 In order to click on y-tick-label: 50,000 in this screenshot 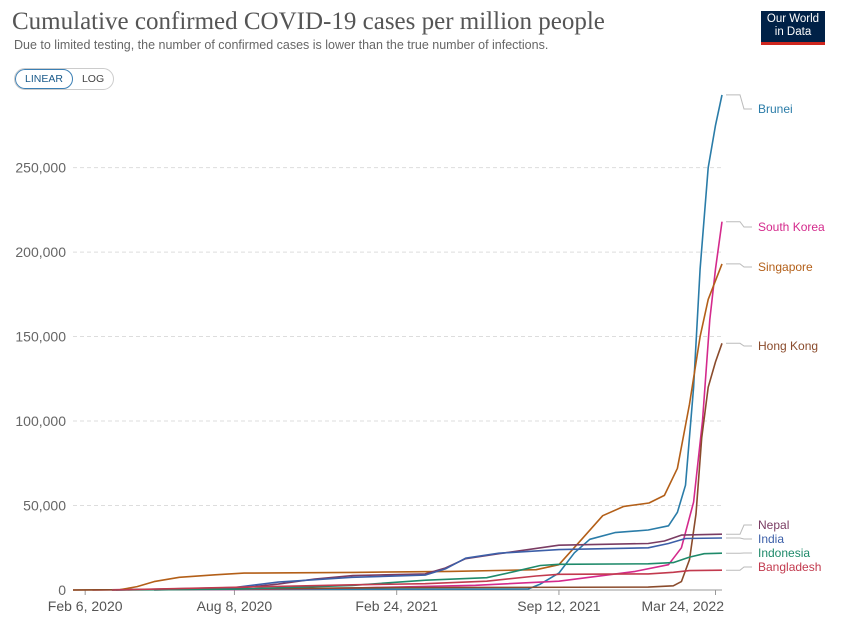, I will do `click(44, 506)`.